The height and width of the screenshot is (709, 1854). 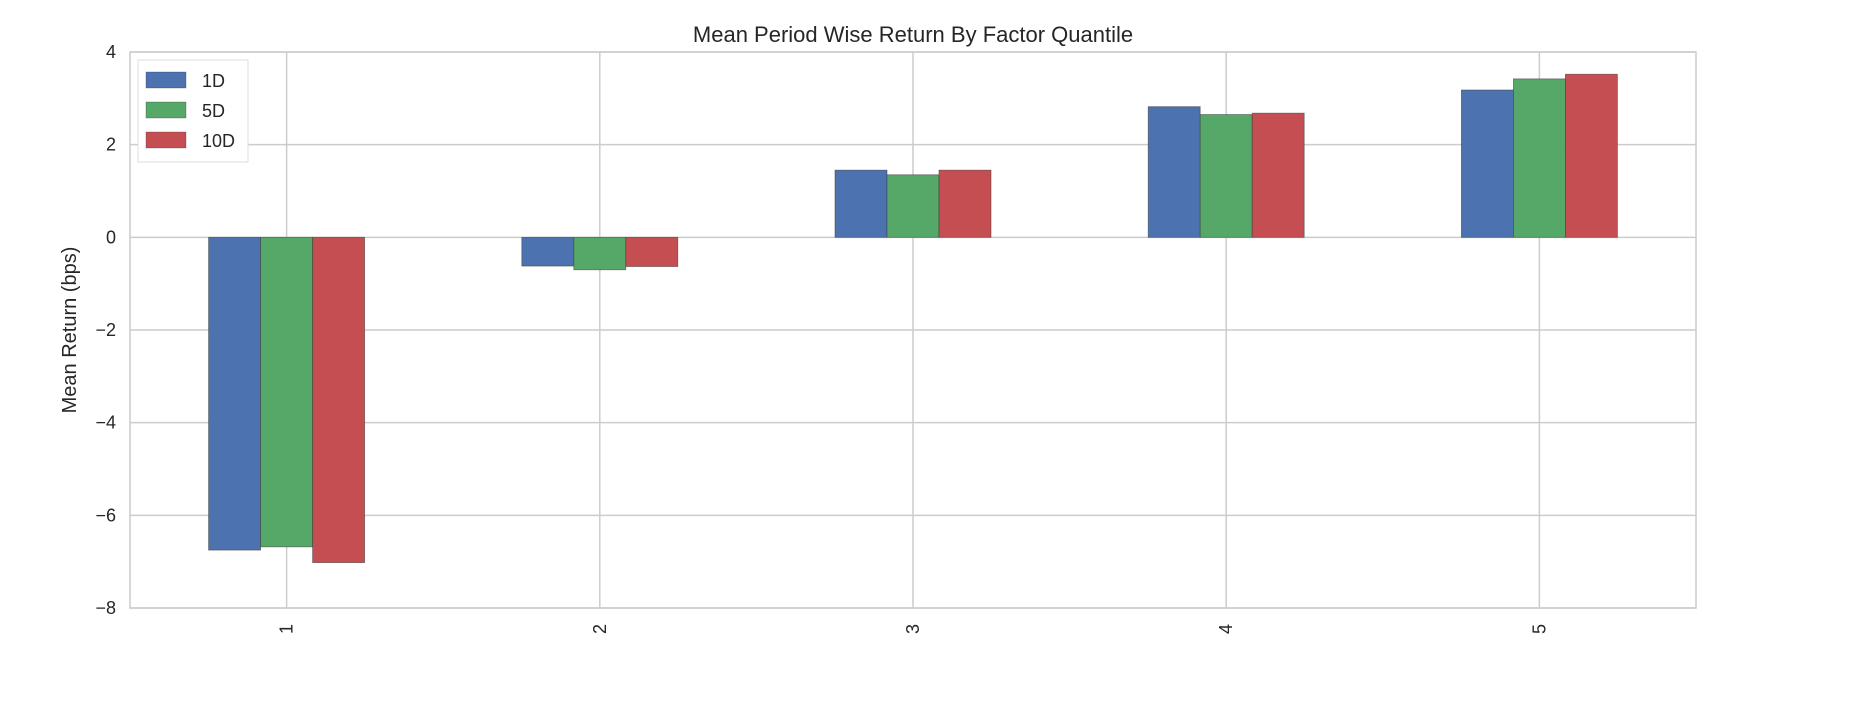 What do you see at coordinates (861, 203) in the screenshot?
I see `bar-1d-q3` at bounding box center [861, 203].